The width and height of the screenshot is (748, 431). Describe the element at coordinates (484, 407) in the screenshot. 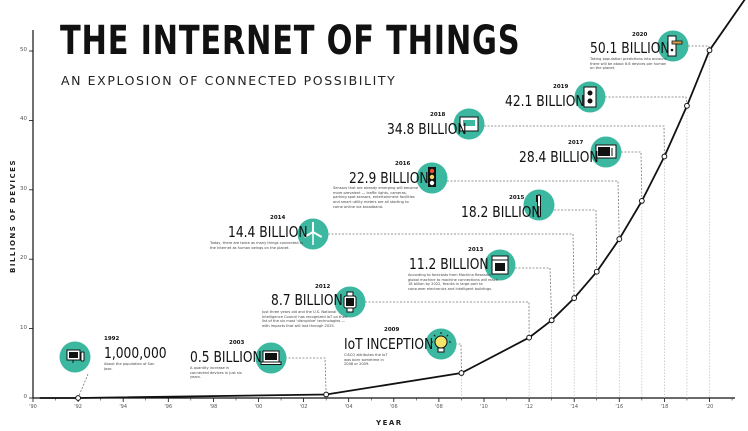

I see `x-tick-label: '10` at that location.